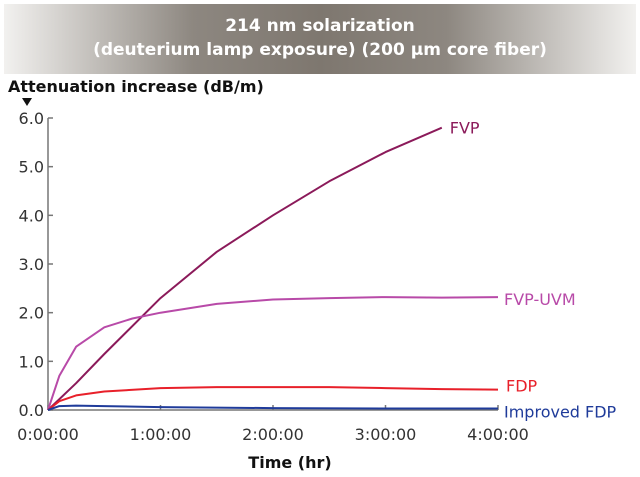 The image size is (640, 477). I want to click on series-label: Improved FDP, so click(560, 412).